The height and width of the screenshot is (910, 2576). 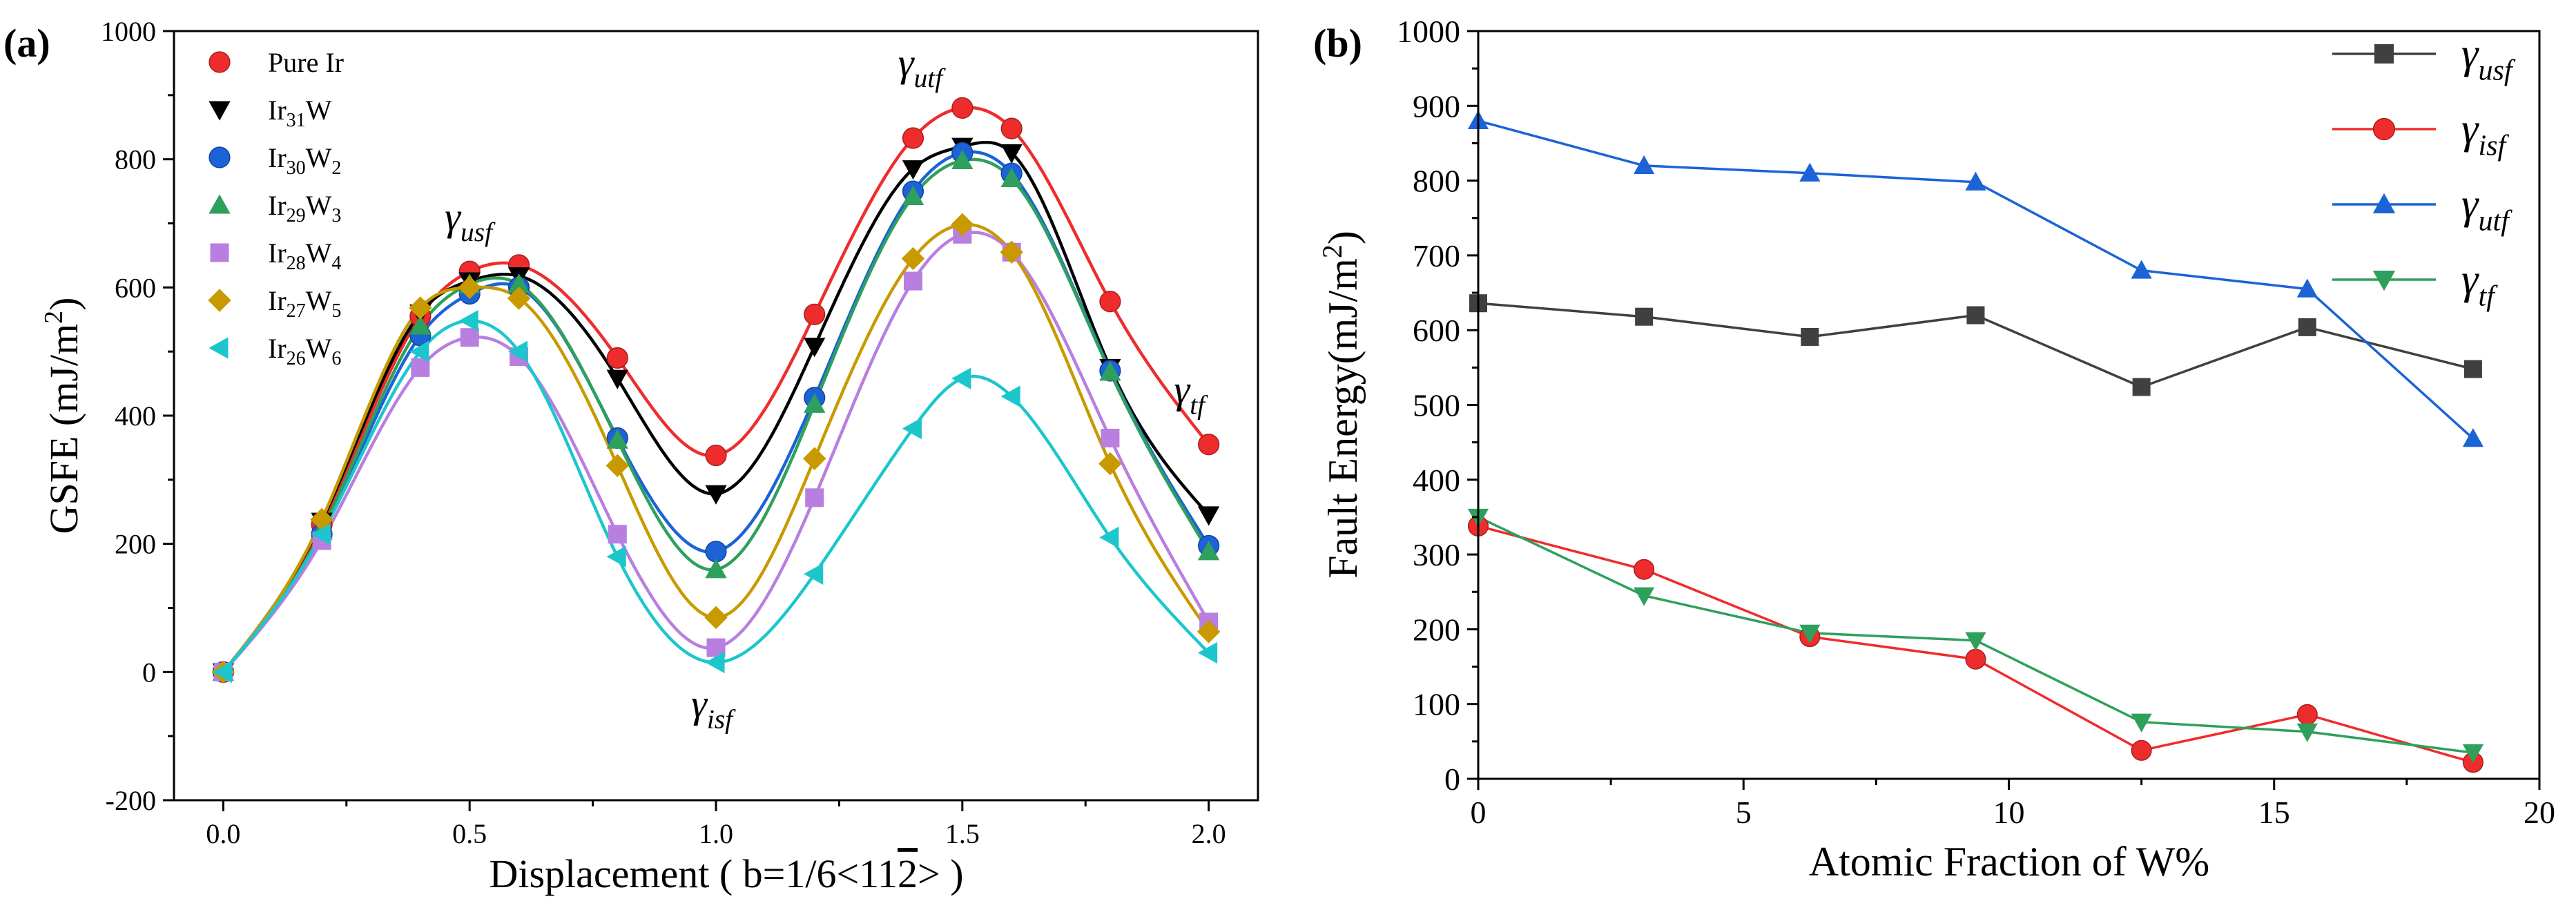 What do you see at coordinates (1436, 480) in the screenshot?
I see `b-y-tick-label: 400` at bounding box center [1436, 480].